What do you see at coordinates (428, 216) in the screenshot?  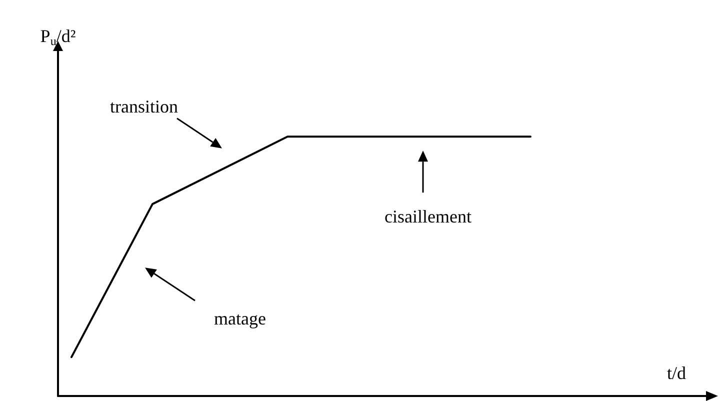 I see `annotation: cisaillement` at bounding box center [428, 216].